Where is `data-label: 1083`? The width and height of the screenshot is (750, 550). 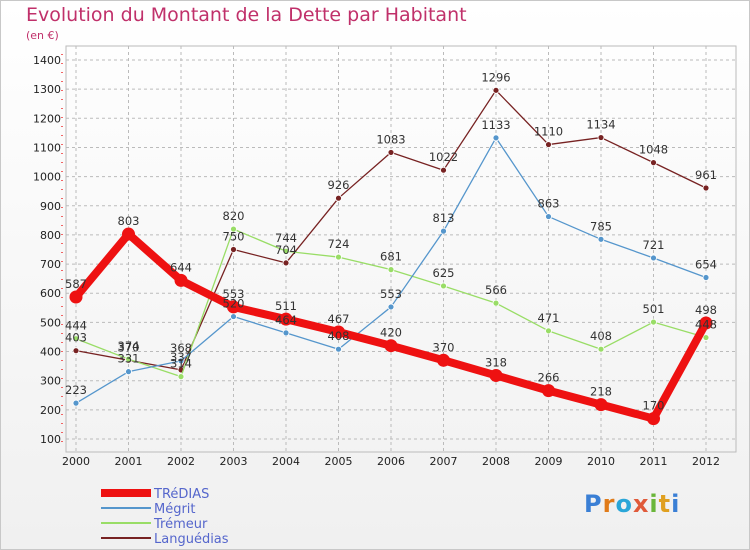
data-label: 1083 is located at coordinates (390, 139).